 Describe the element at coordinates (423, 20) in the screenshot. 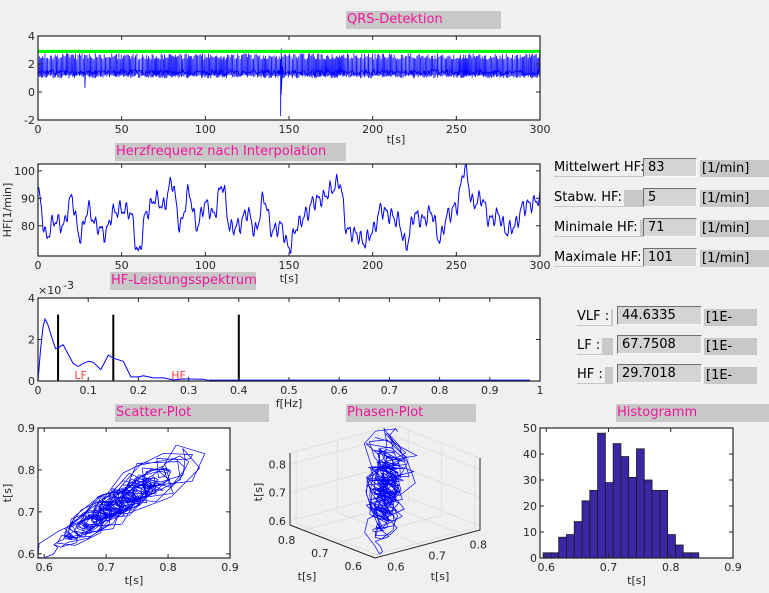

I see `qrs-title: QRS-Detektion` at that location.